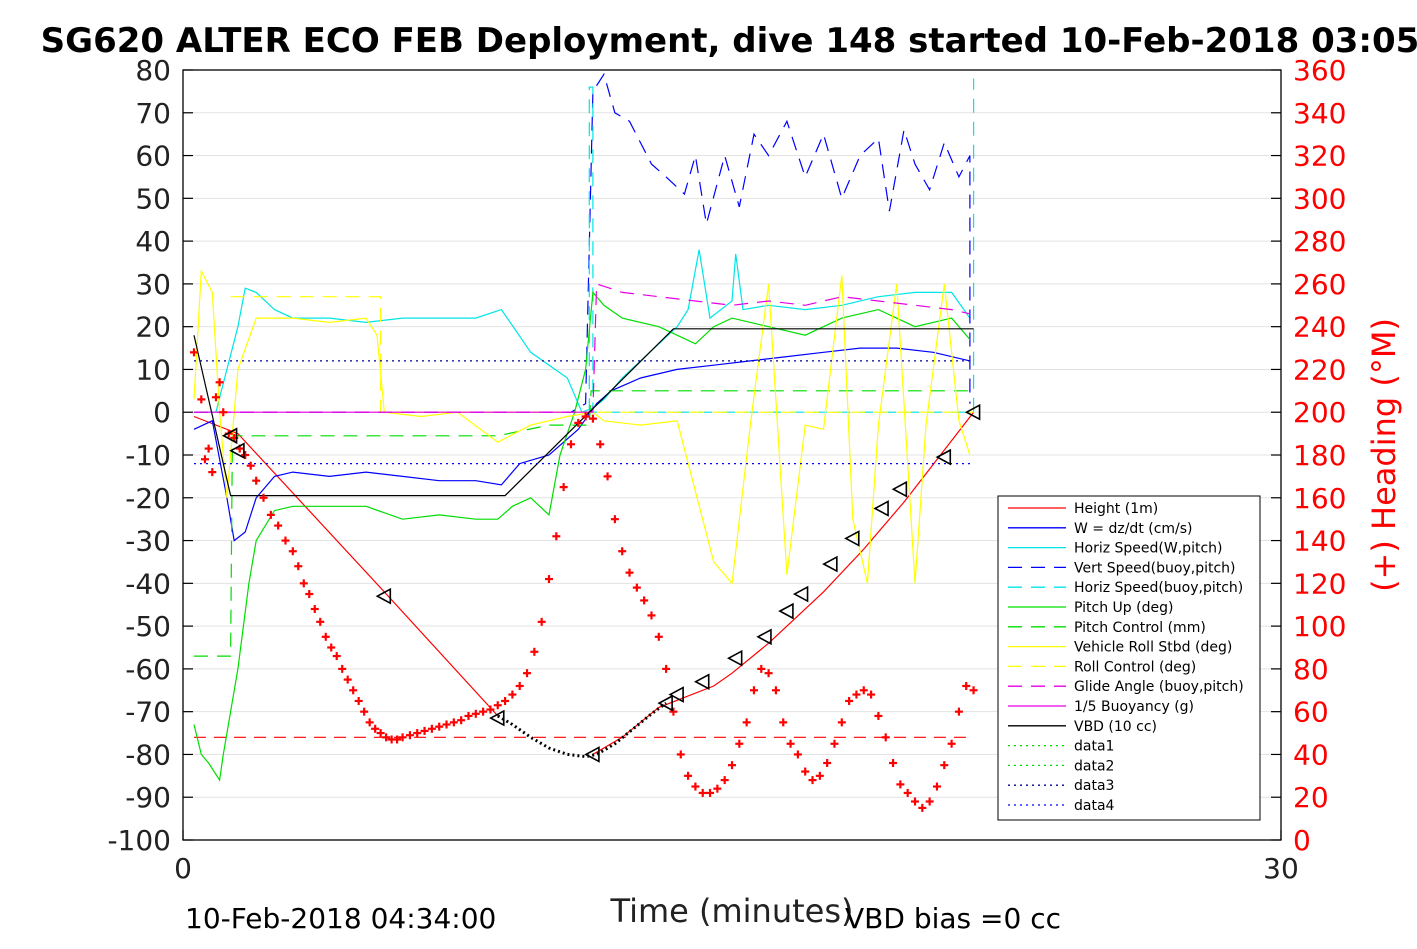  Describe the element at coordinates (148, 455) in the screenshot. I see `y-left-tick-label: -10` at that location.